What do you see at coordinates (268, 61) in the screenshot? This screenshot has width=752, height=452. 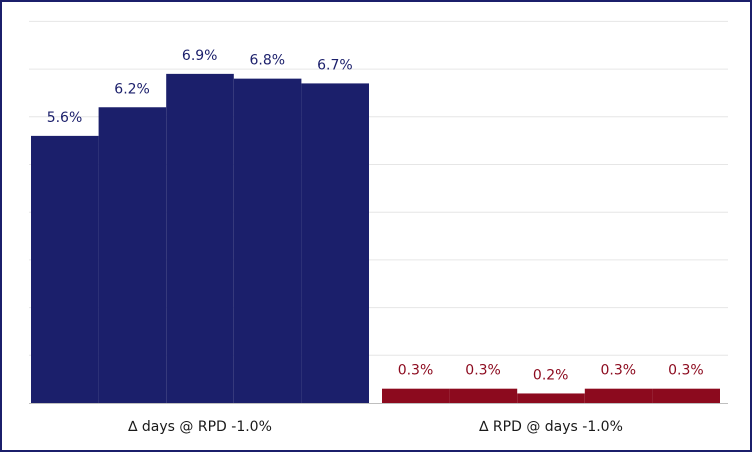 I see `data-label: 6.8%` at bounding box center [268, 61].